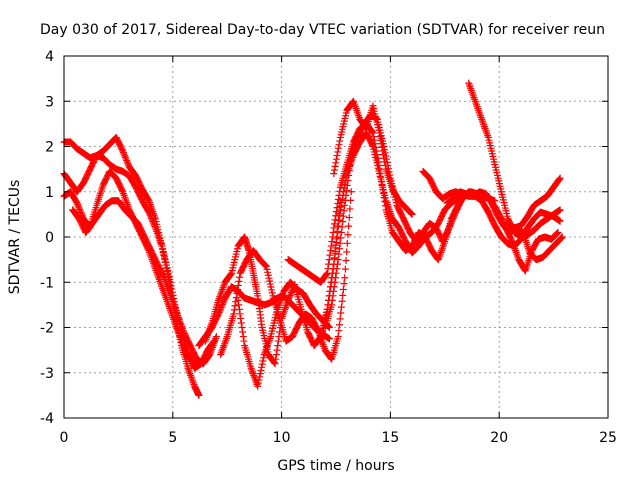 Image resolution: width=640 pixels, height=480 pixels. I want to click on y-tick-label: -4, so click(47, 419).